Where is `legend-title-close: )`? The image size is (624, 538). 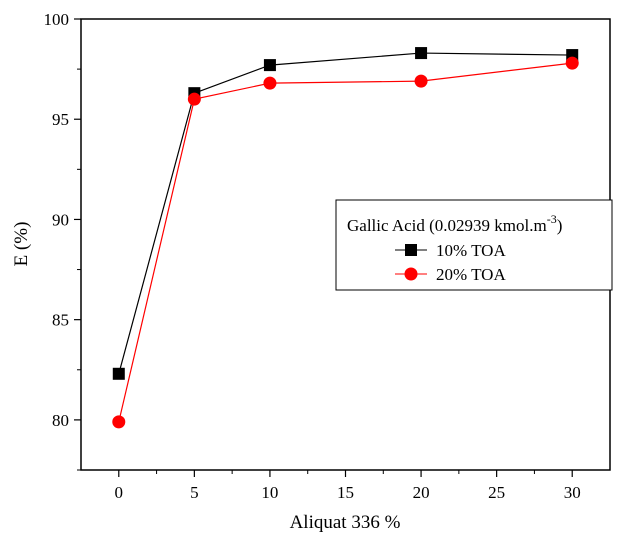 legend-title-close: ) is located at coordinates (560, 225).